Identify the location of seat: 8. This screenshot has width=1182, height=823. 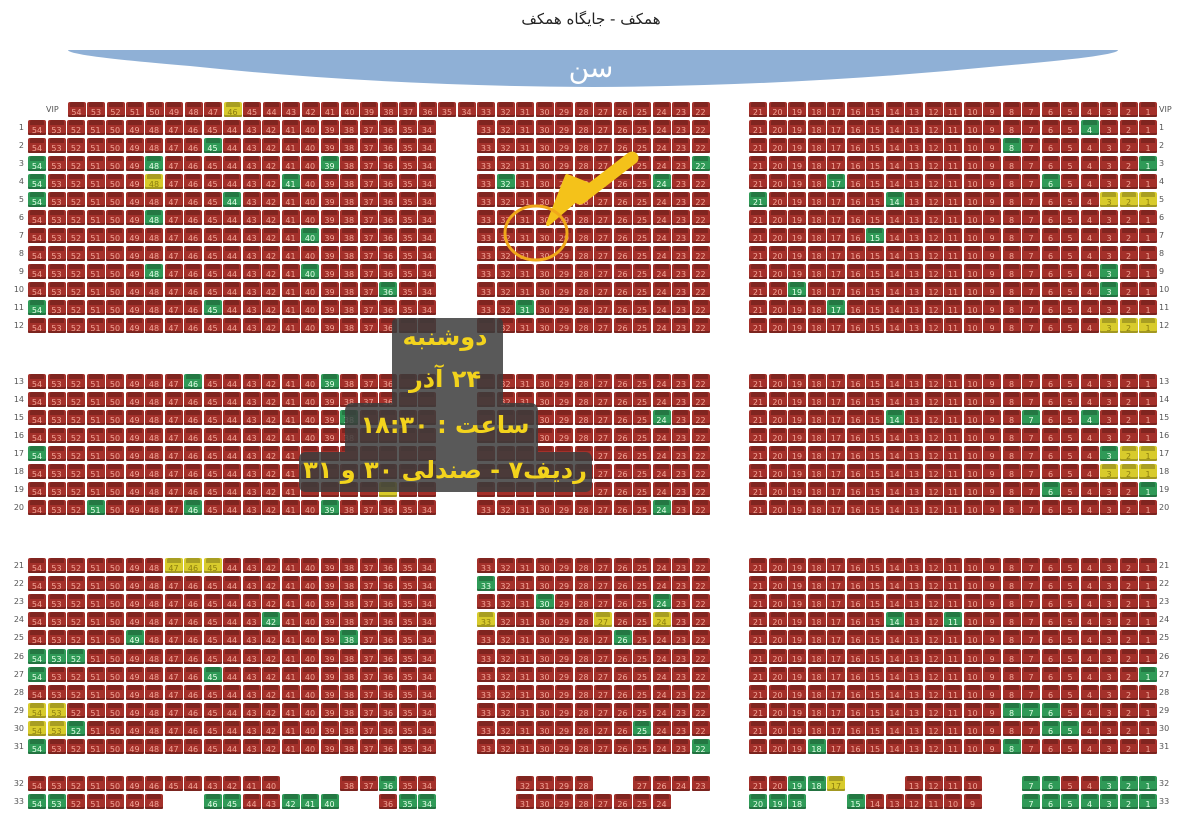
(1011, 199).